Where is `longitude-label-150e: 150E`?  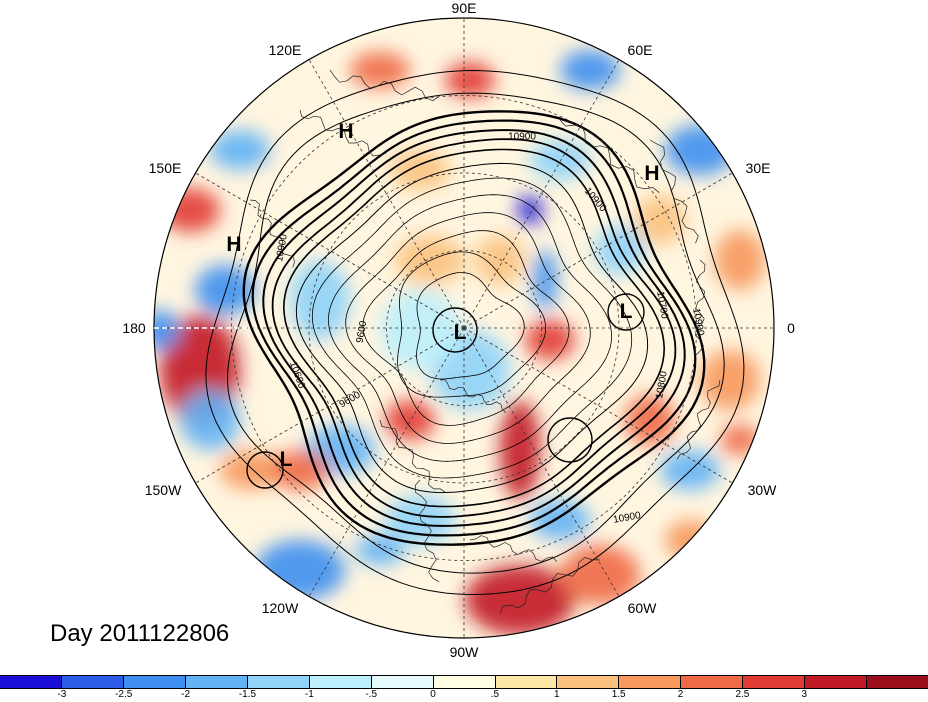
longitude-label-150e: 150E is located at coordinates (165, 168).